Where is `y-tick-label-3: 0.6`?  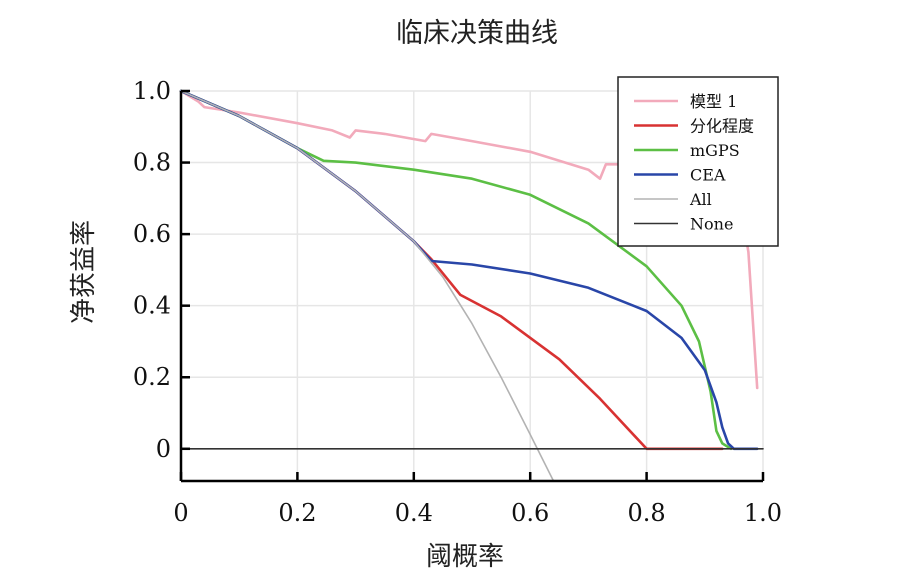
y-tick-label-3: 0.6 is located at coordinates (152, 234).